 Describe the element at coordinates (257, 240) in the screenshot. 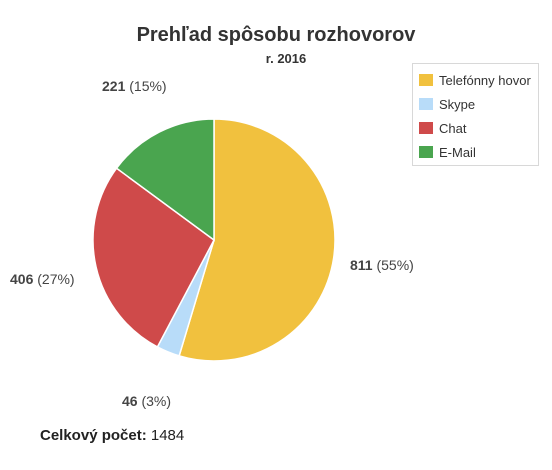

I see `pie-slice-telef-nny-hovor` at that location.